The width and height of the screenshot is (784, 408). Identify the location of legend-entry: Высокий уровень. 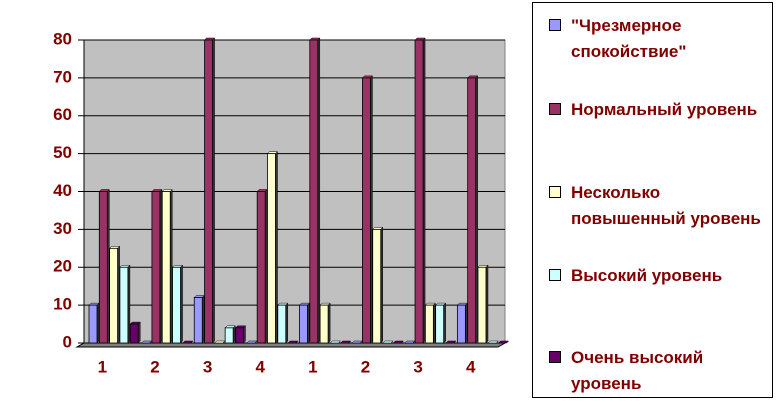
(656, 276).